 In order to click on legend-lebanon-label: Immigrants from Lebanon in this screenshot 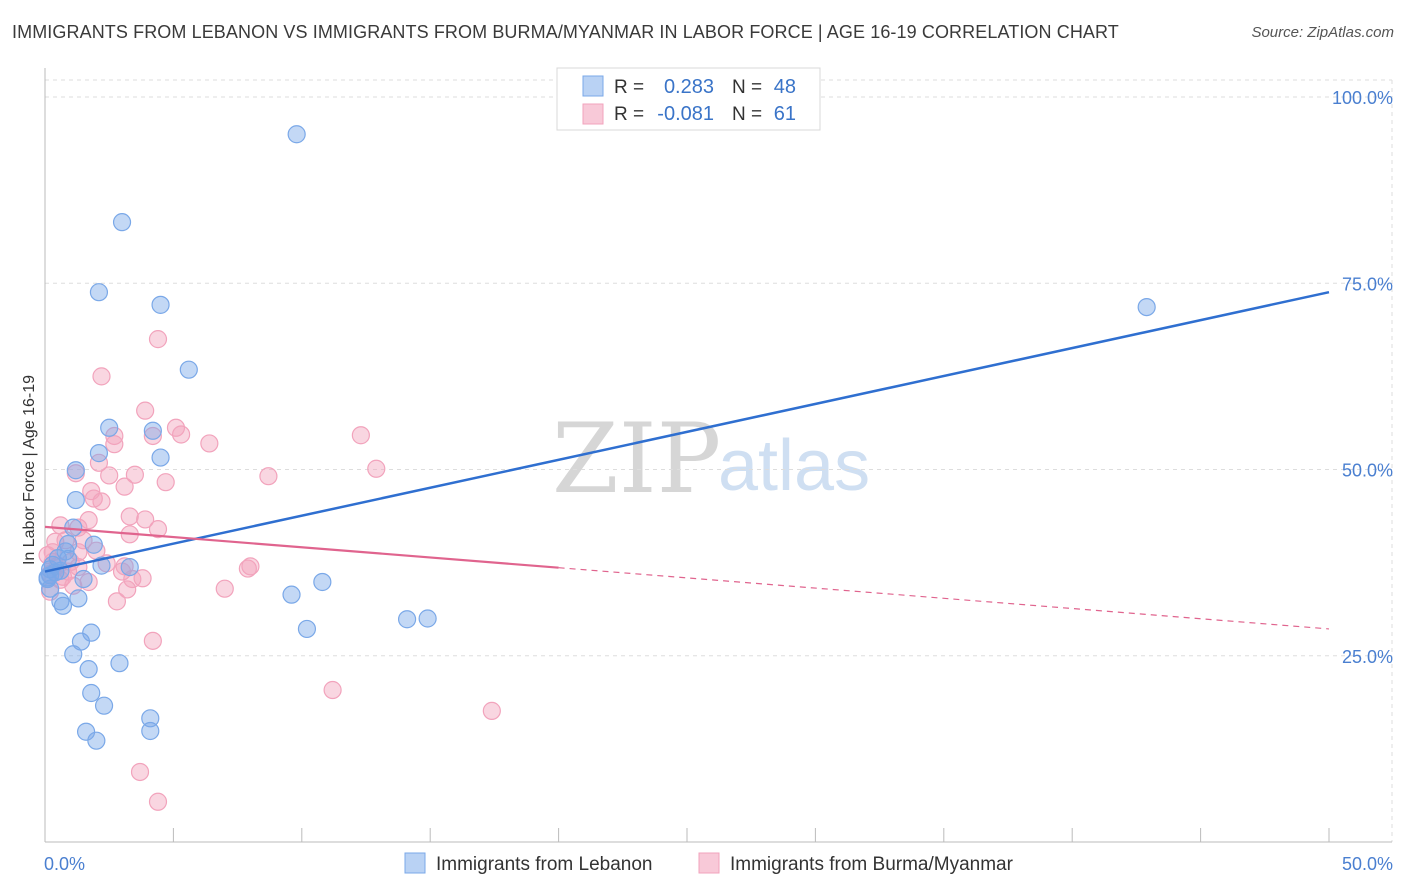, I will do `click(544, 864)`.